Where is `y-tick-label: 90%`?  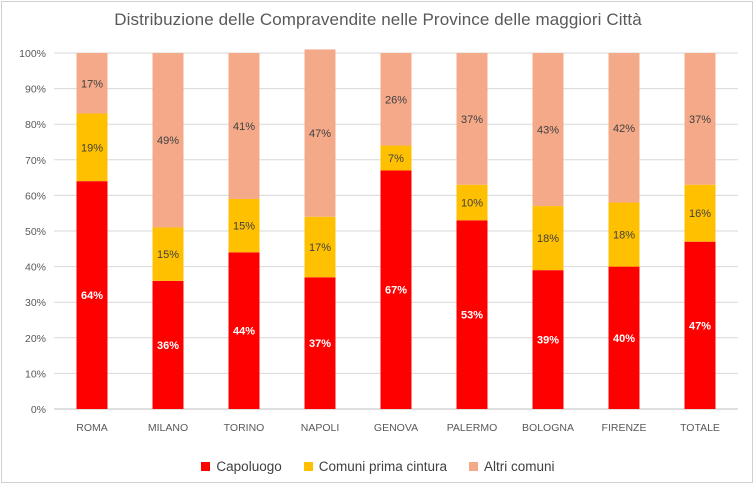
y-tick-label: 90% is located at coordinates (35, 90).